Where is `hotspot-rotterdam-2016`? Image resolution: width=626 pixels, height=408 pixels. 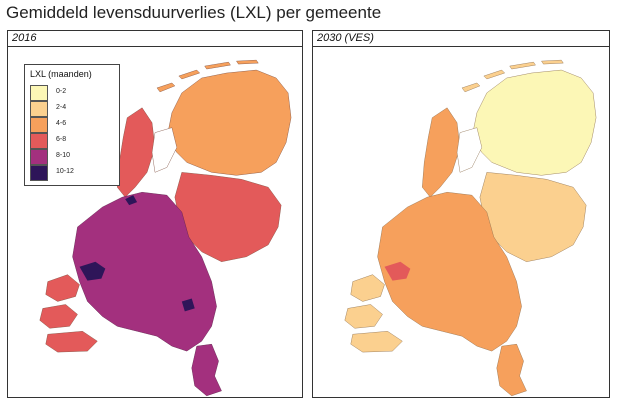 hotspot-rotterdam-2016 is located at coordinates (92, 271).